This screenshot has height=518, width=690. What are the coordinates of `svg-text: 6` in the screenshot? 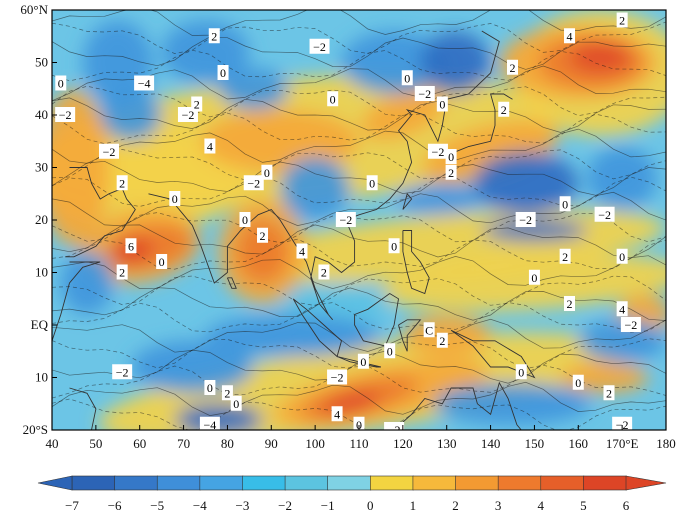 It's located at (131, 246).